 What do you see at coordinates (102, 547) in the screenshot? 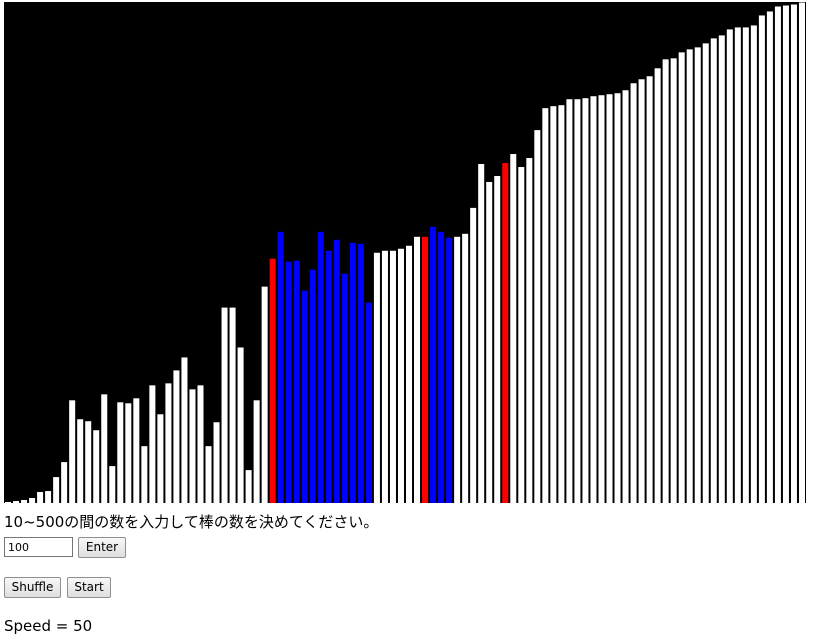
I see `enter-button: Enter` at bounding box center [102, 547].